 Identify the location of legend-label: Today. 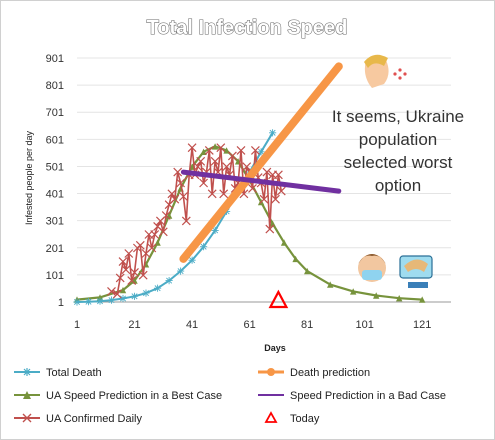
(305, 419).